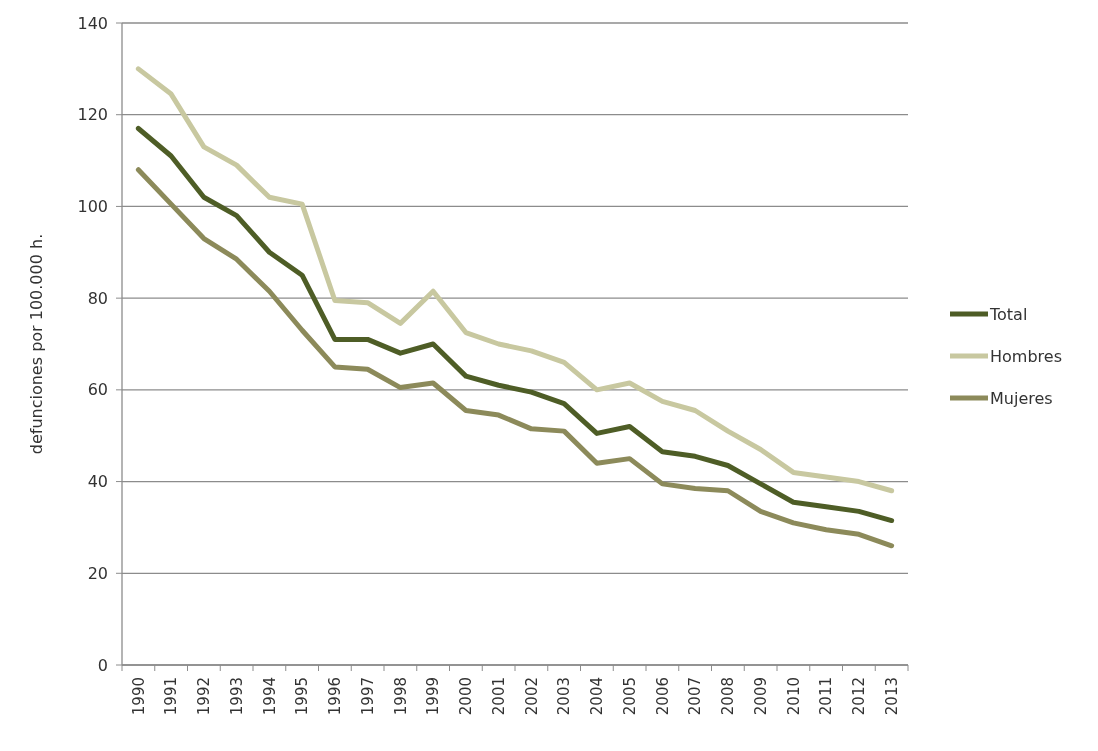 The image size is (1098, 751). I want to click on y-tick-label: 80, so click(97, 298).